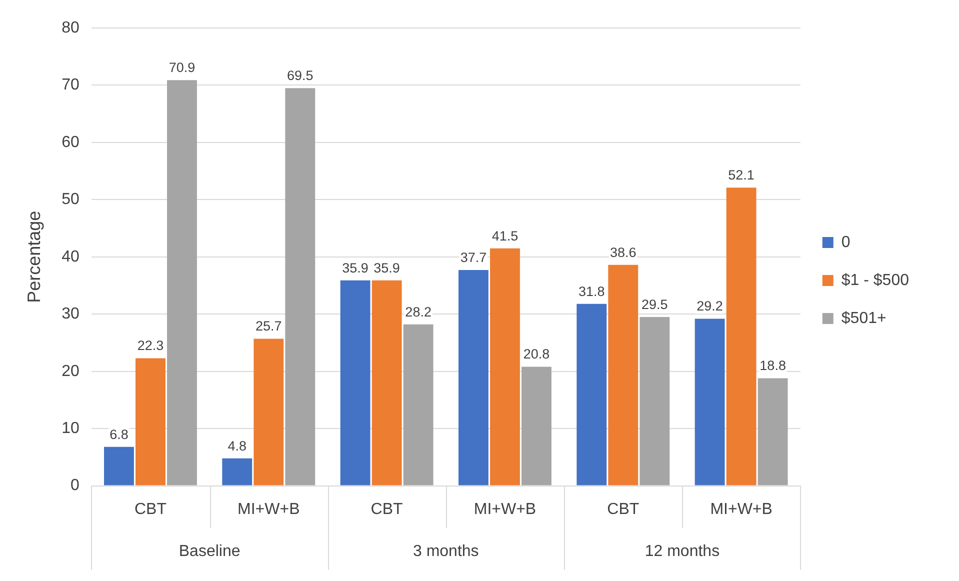 The height and width of the screenshot is (581, 959). What do you see at coordinates (741, 175) in the screenshot?
I see `data-label: 52.1` at bounding box center [741, 175].